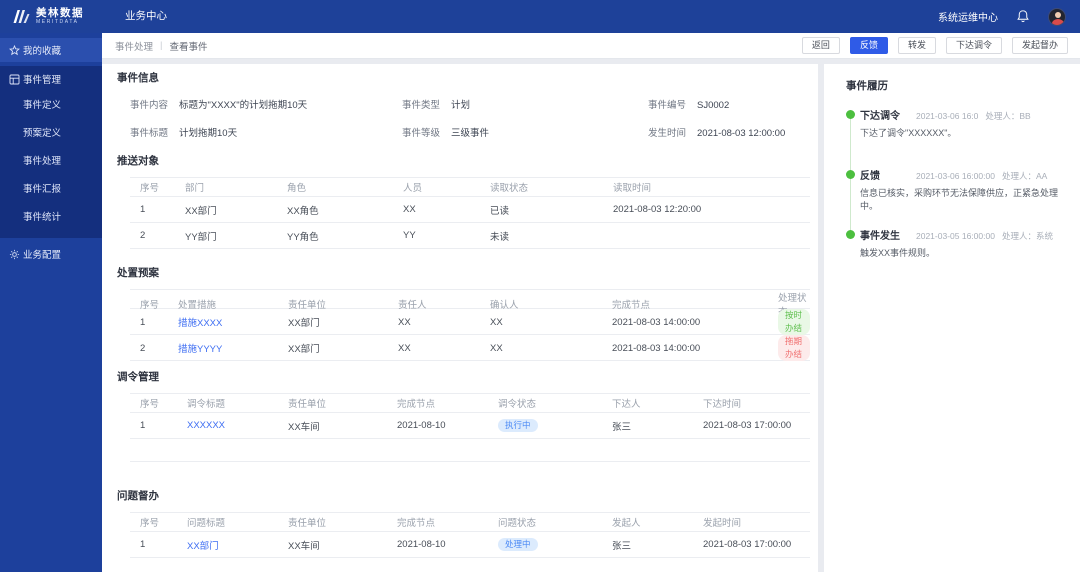  What do you see at coordinates (1027, 236) in the screenshot?
I see `timeline-item-handler: 处理人：系统` at bounding box center [1027, 236].